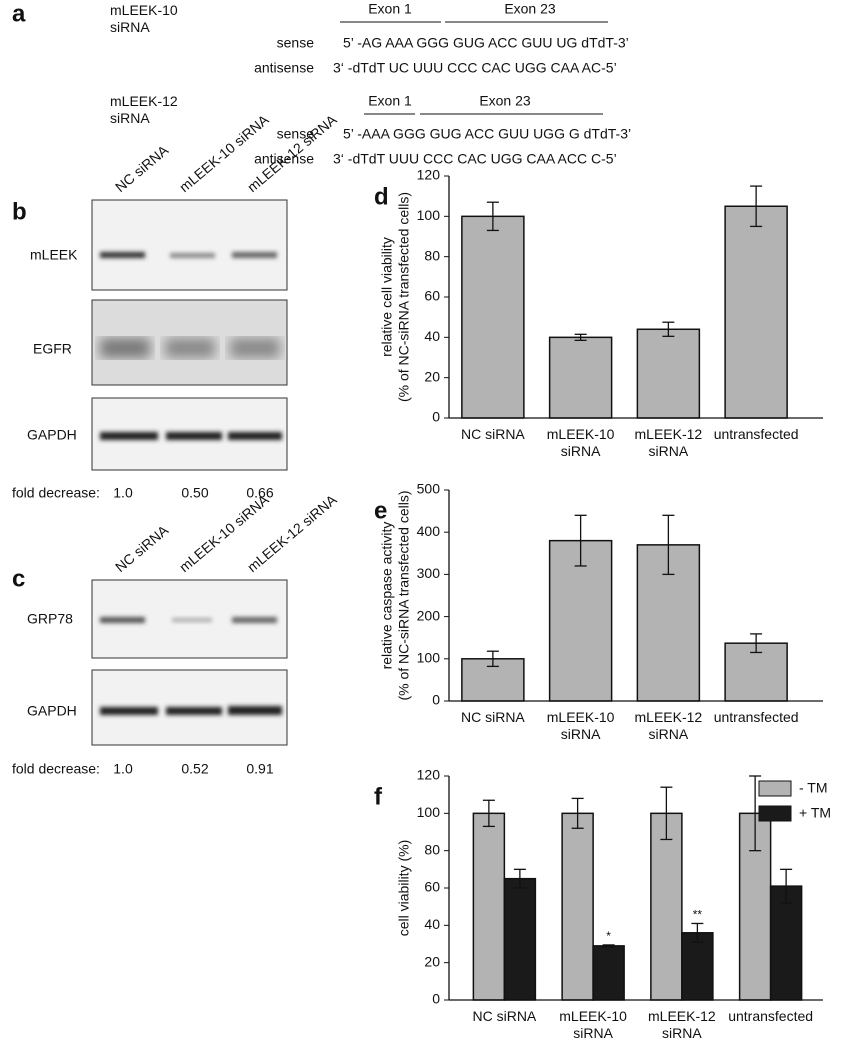  Describe the element at coordinates (380, 510) in the screenshot. I see `panel-letter: e` at that location.